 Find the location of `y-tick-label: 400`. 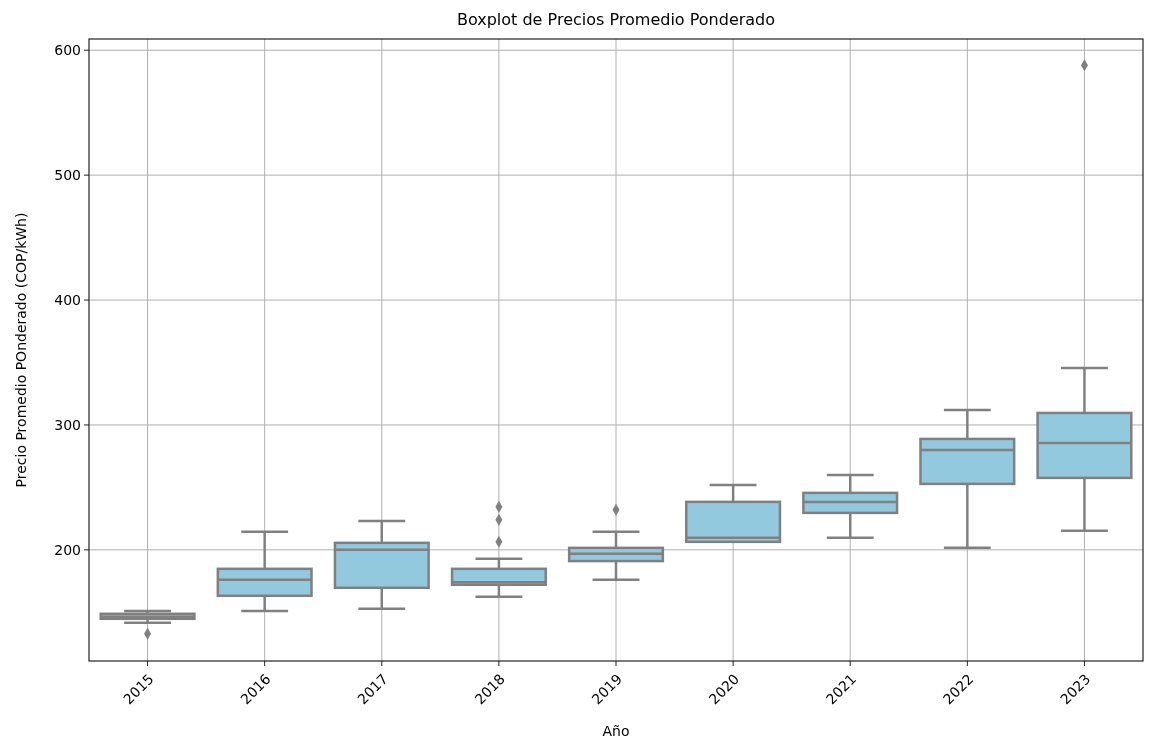

y-tick-label: 400 is located at coordinates (67, 299).